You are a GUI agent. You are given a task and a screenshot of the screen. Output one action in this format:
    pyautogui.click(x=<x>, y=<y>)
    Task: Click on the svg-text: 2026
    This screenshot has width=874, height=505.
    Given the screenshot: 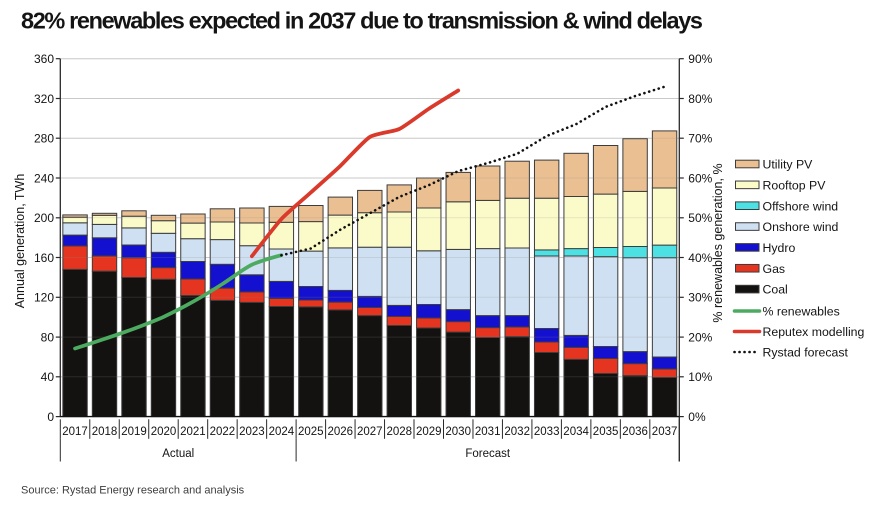 What is the action you would take?
    pyautogui.click(x=341, y=432)
    